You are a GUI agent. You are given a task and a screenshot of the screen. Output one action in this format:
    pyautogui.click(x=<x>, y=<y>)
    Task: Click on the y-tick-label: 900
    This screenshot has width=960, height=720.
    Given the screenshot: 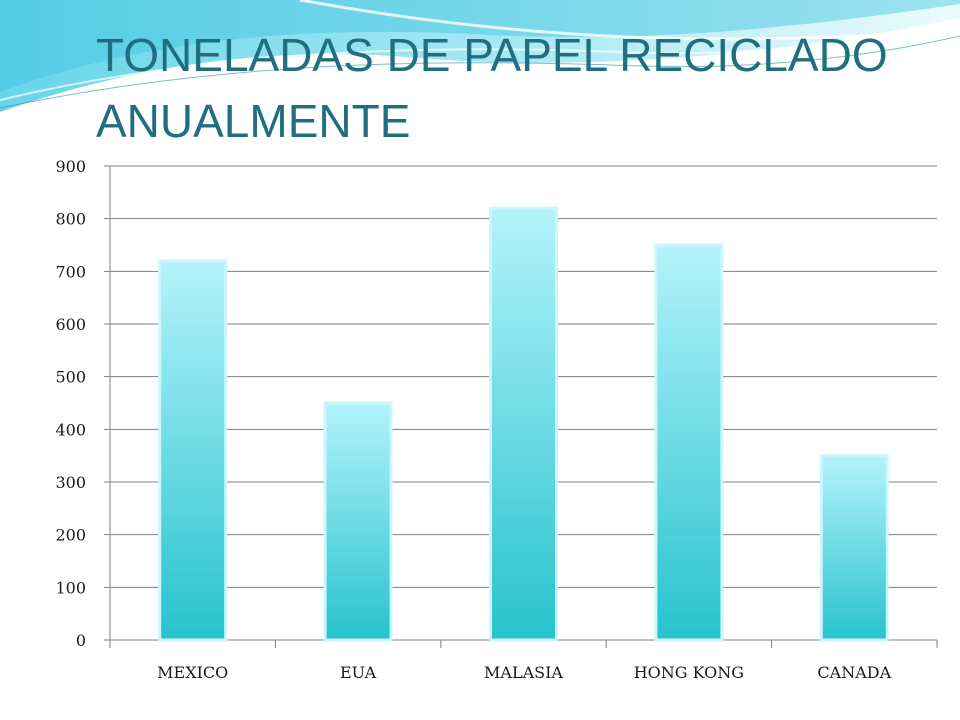 What is the action you would take?
    pyautogui.click(x=70, y=166)
    